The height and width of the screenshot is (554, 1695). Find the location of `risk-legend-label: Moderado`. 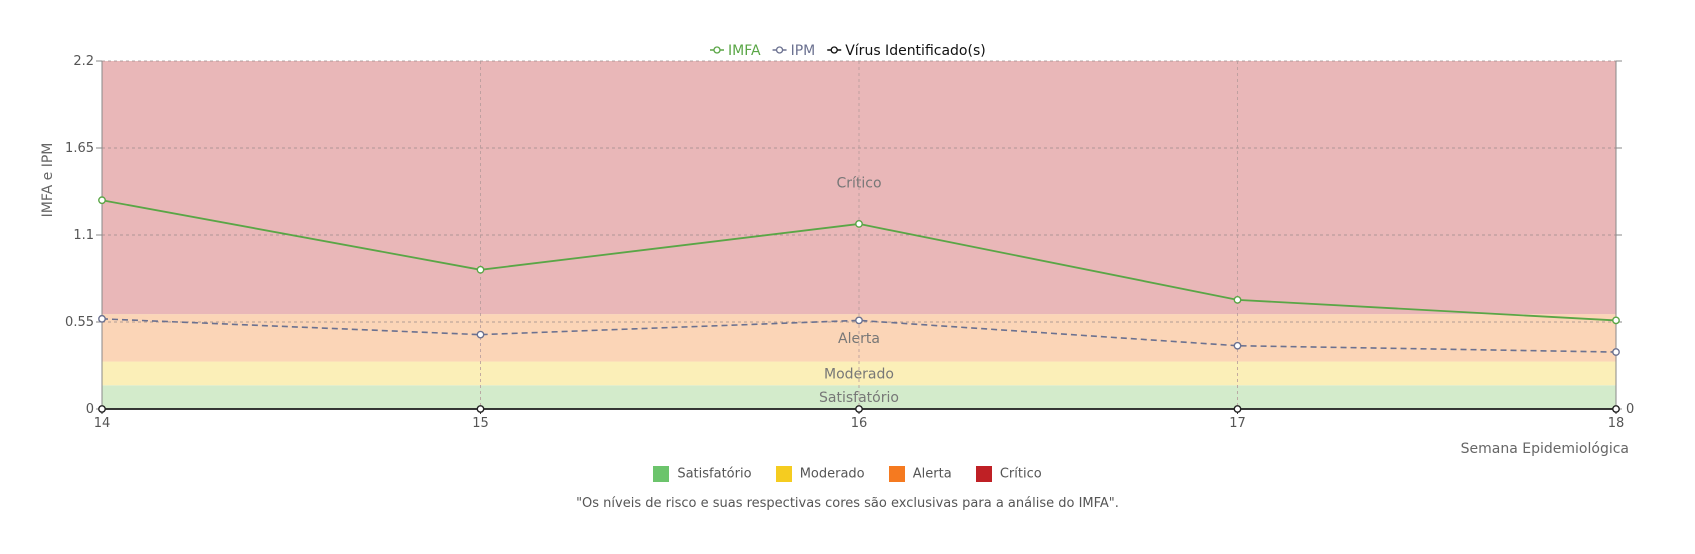

risk-legend-label: Moderado is located at coordinates (832, 474).